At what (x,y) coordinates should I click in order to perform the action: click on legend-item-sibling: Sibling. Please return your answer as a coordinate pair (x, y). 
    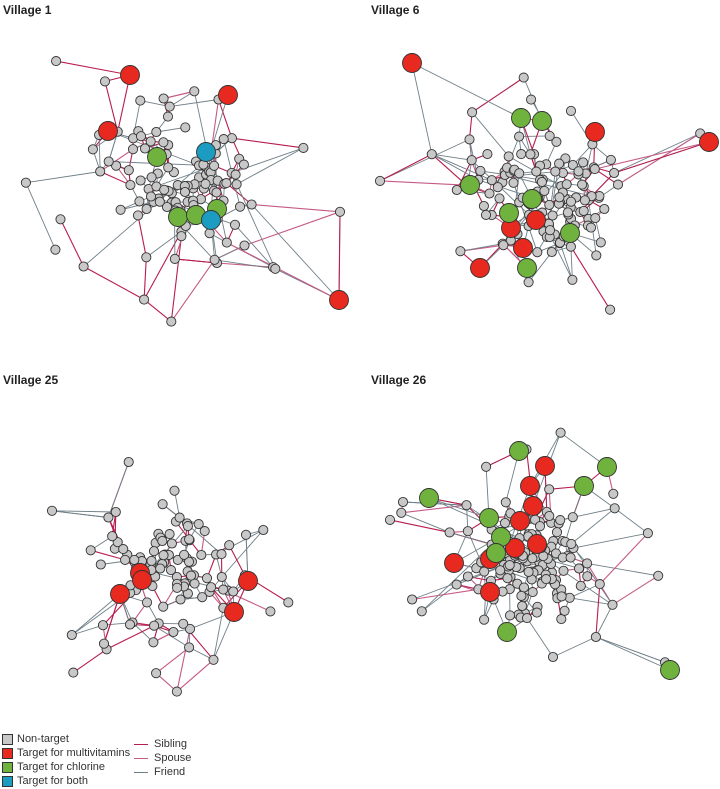
    Looking at the image, I should click on (160, 744).